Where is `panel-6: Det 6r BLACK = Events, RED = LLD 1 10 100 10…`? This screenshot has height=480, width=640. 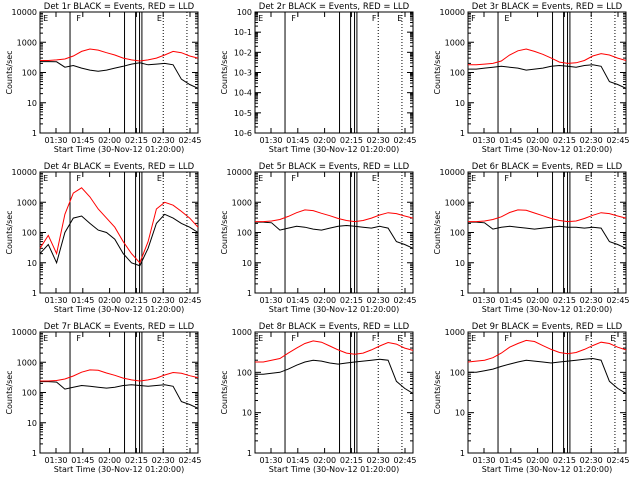
panel-6: Det 6r BLACK = Events, RED = LLD 1 10 100 10… is located at coordinates (531, 238).